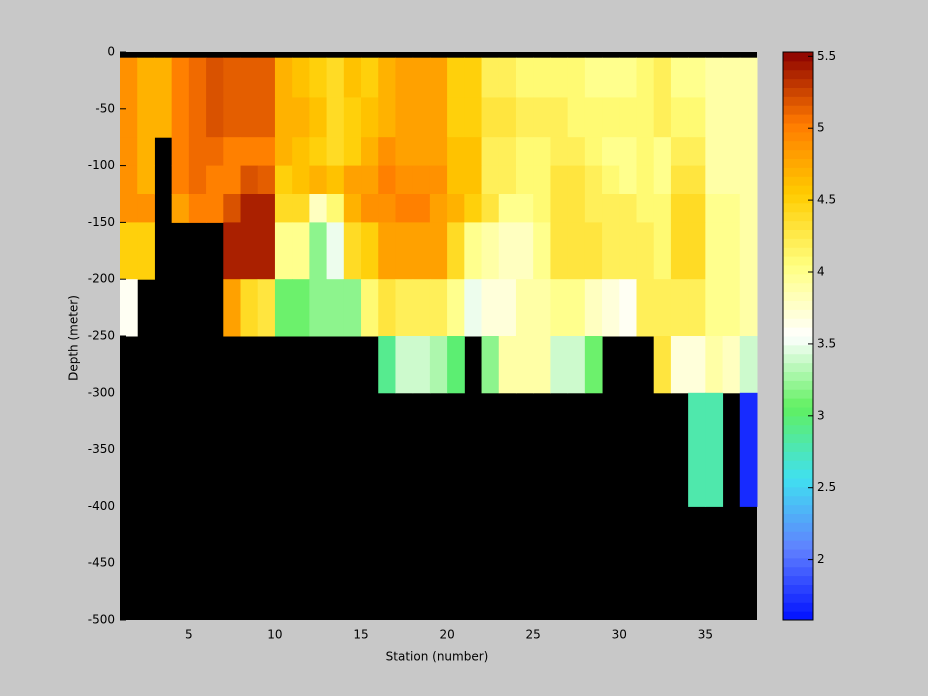 The width and height of the screenshot is (928, 696). What do you see at coordinates (101, 336) in the screenshot?
I see `y-tick-label: -250` at bounding box center [101, 336].